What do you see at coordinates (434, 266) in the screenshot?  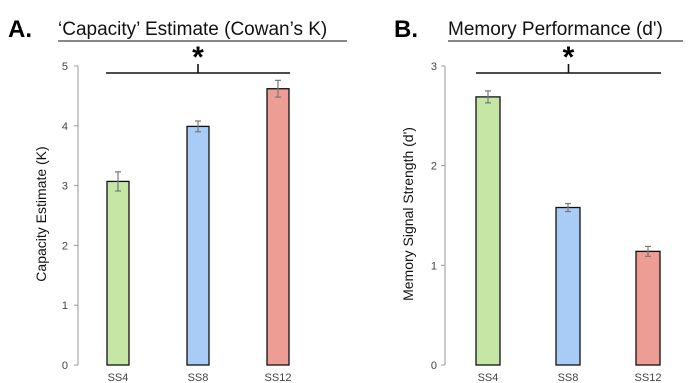 I see `panel-b-ytick-label: 1` at bounding box center [434, 266].